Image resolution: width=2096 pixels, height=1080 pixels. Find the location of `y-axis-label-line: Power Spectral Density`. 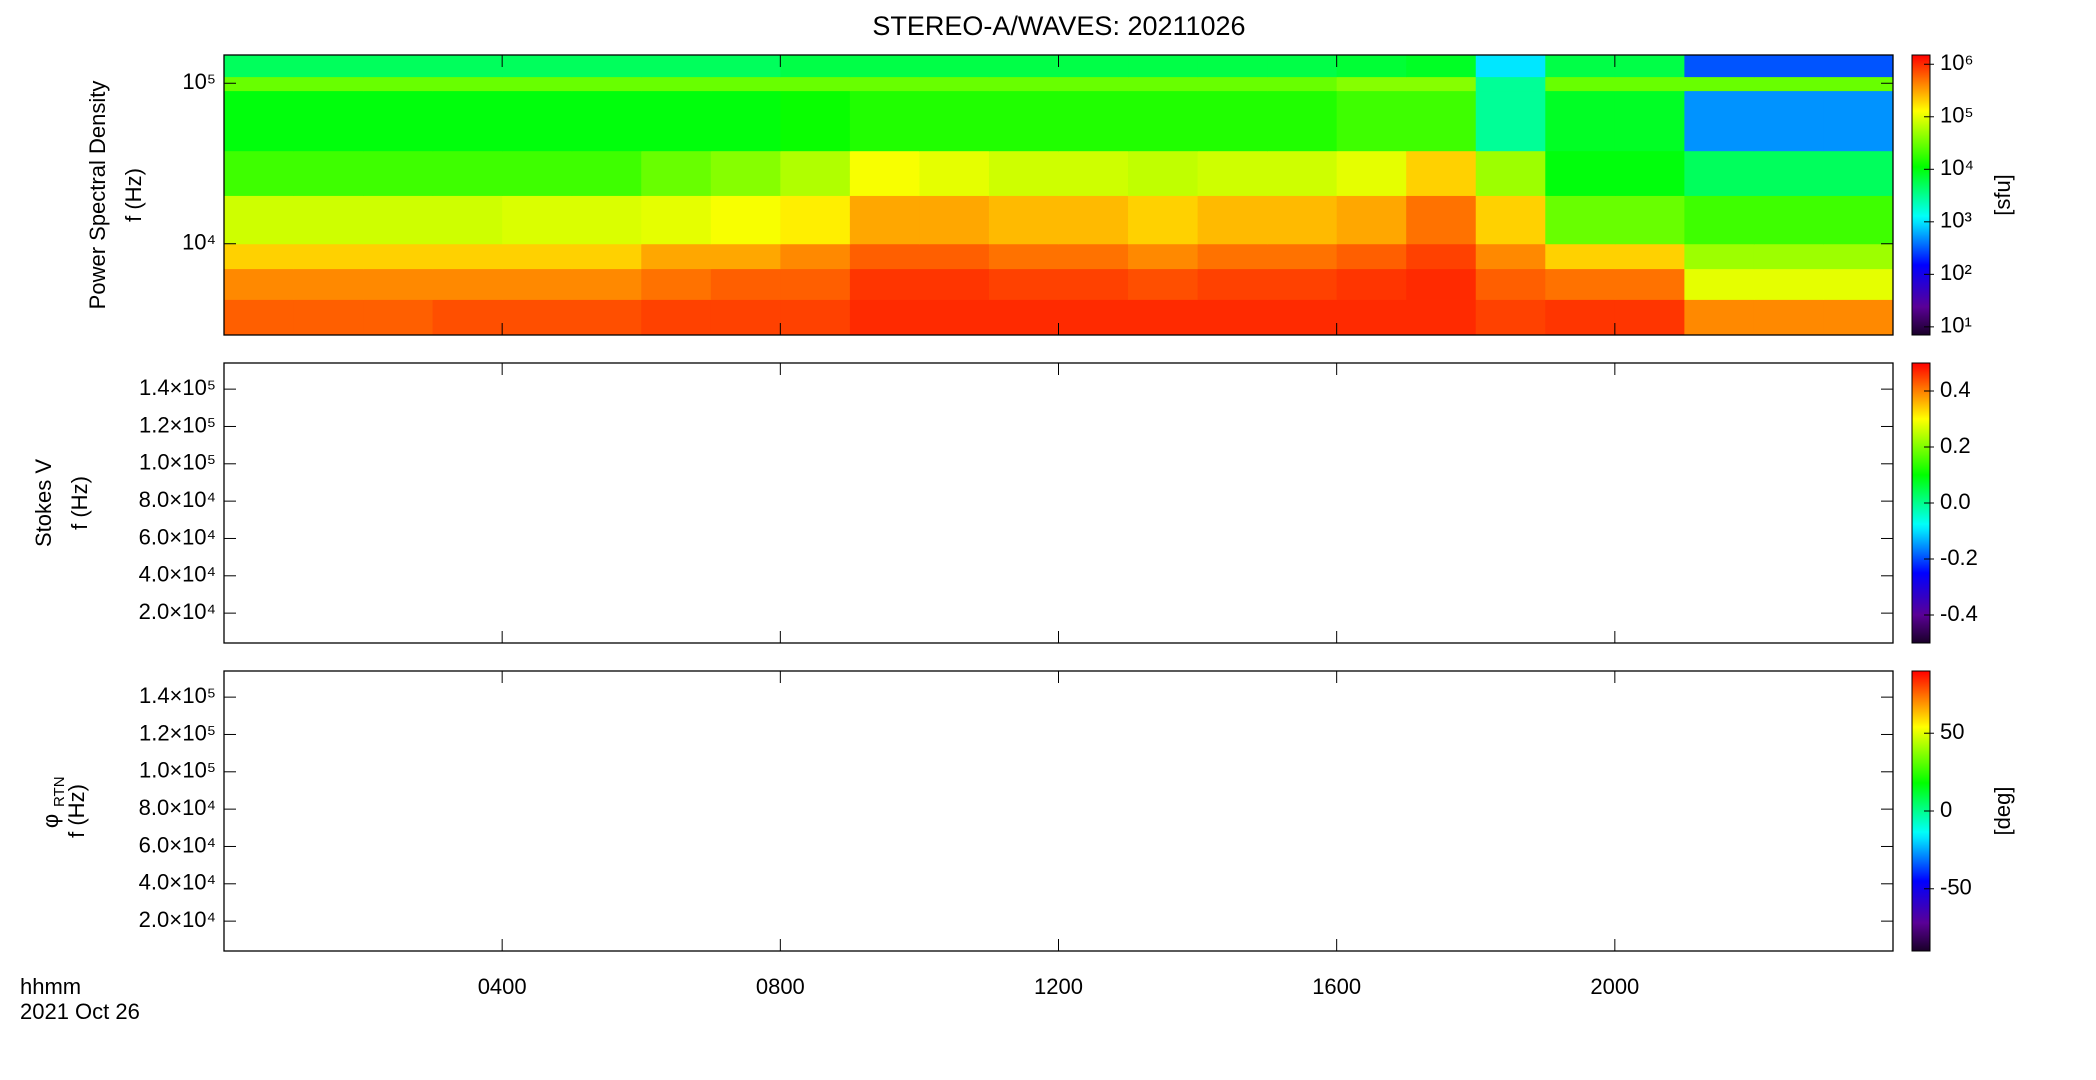

y-axis-label-line: Power Spectral Density is located at coordinates (97, 195).